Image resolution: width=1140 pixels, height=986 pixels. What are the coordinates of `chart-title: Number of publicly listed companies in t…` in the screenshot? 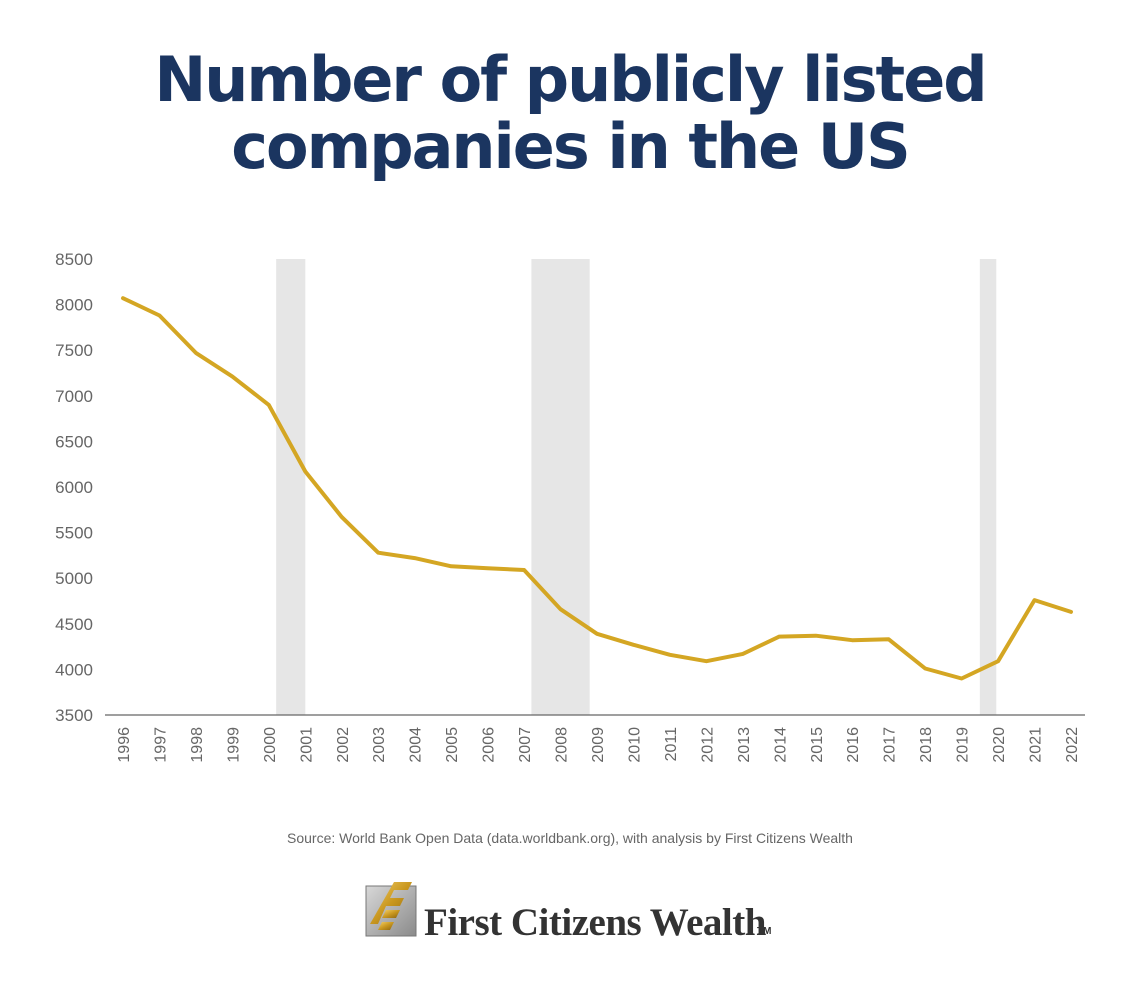 It's located at (570, 113).